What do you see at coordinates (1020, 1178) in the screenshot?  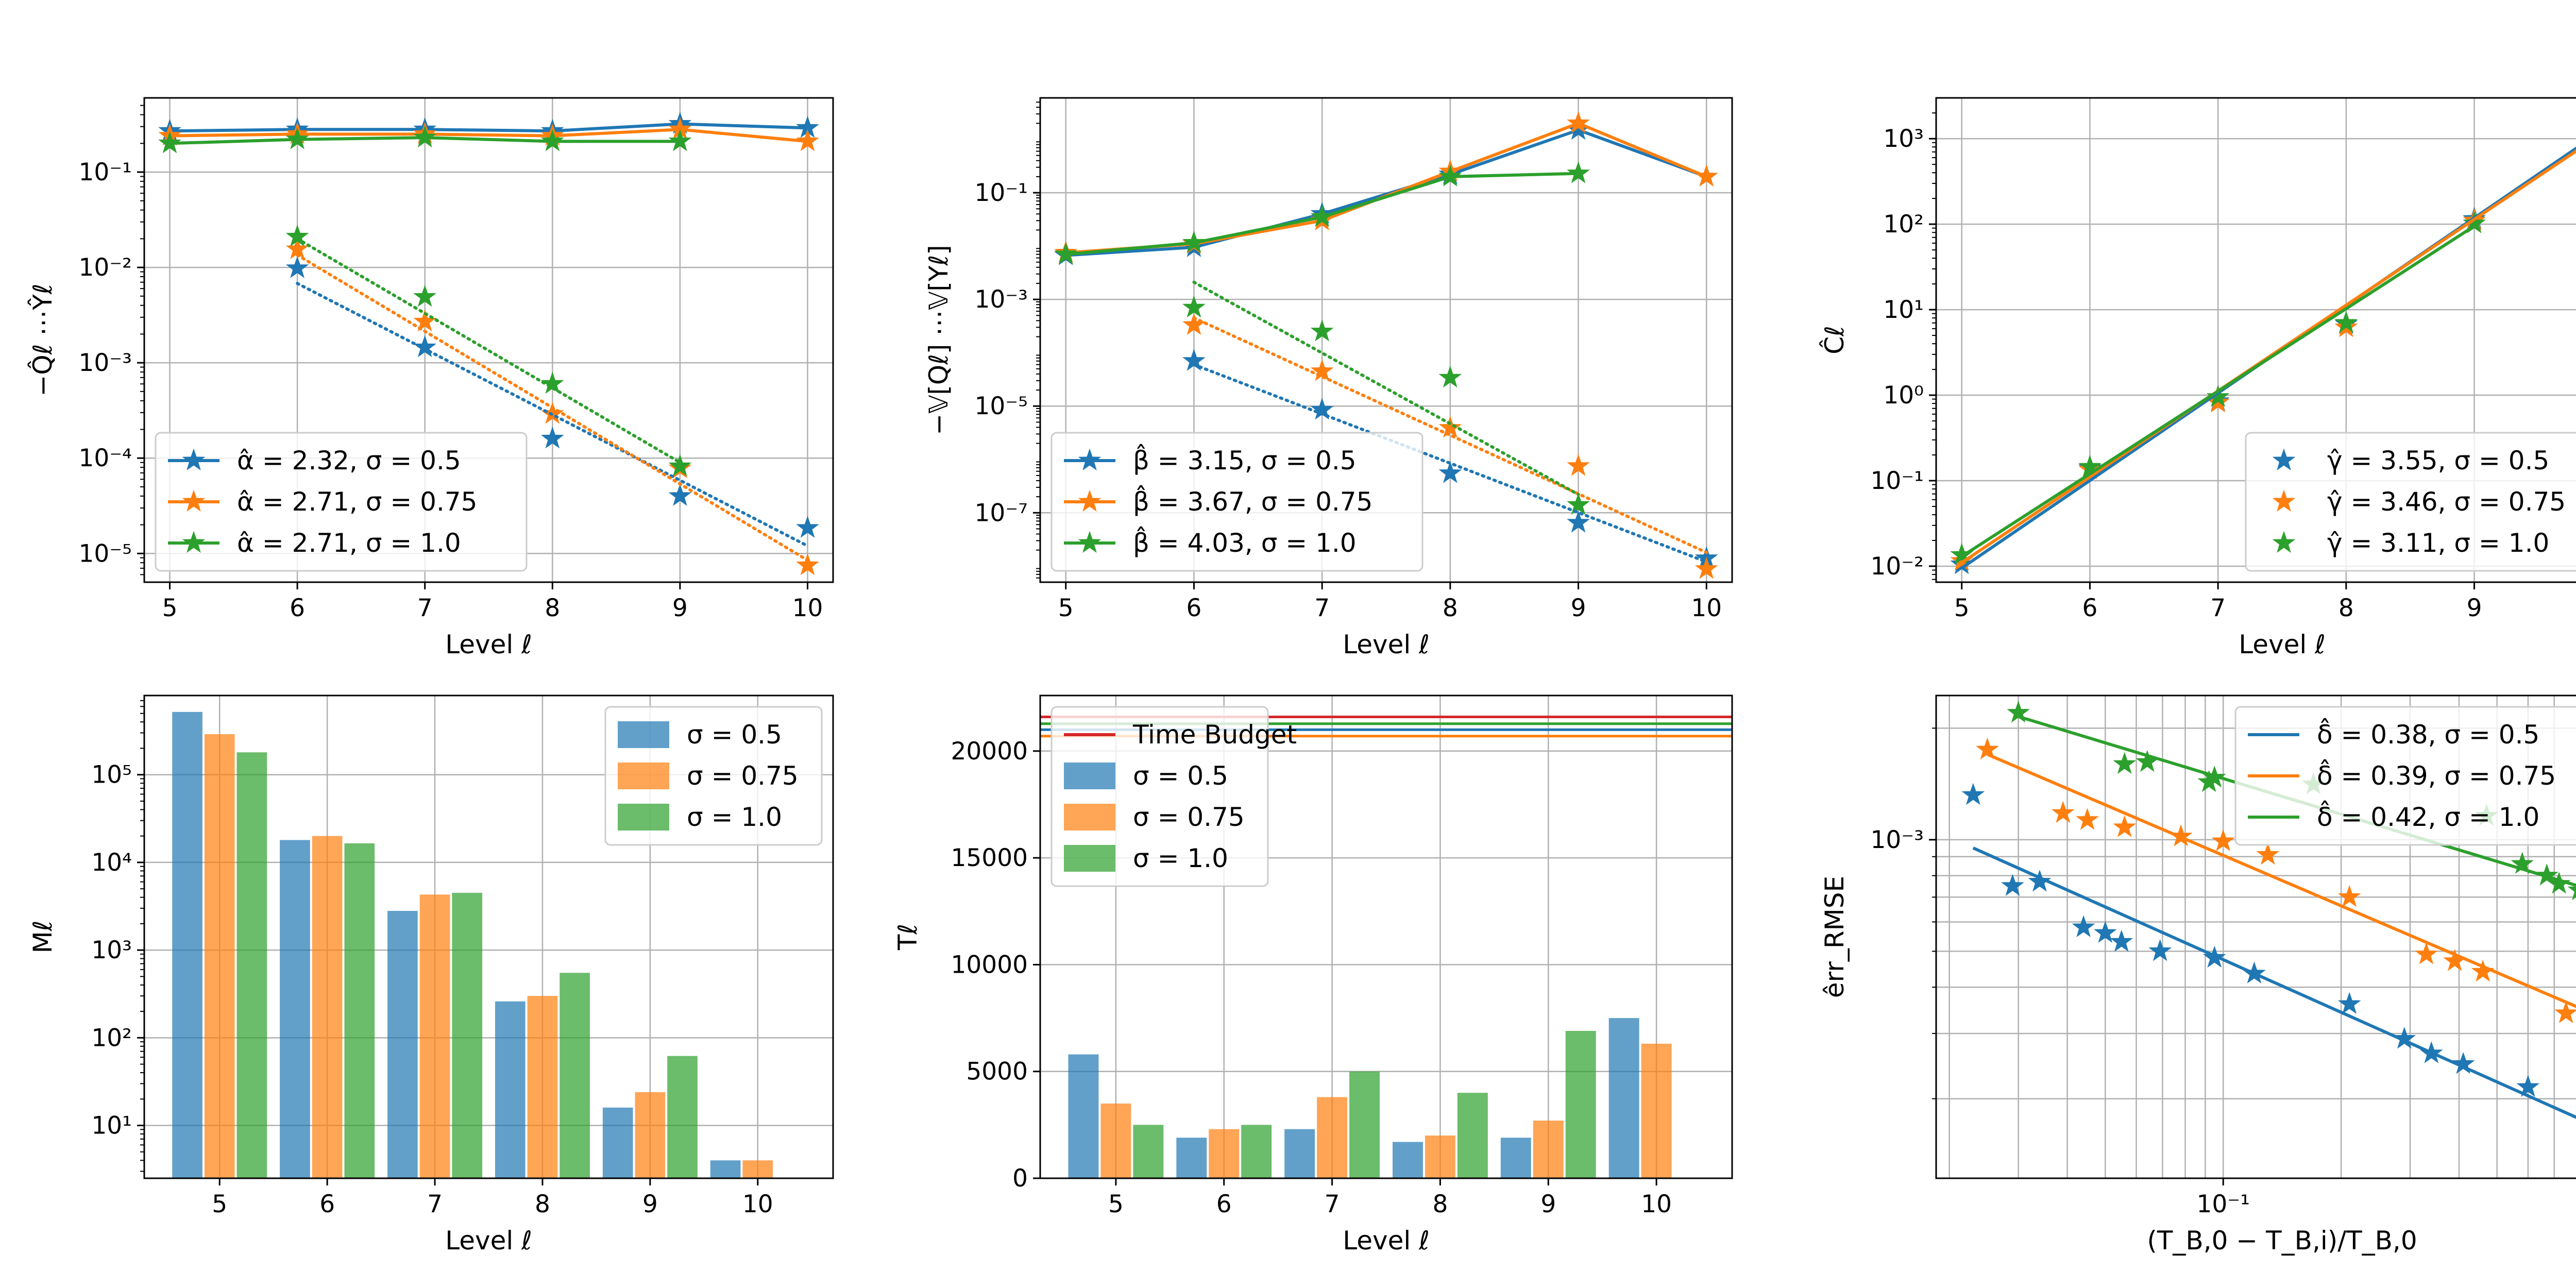 I see `y-tick-label: 0` at bounding box center [1020, 1178].